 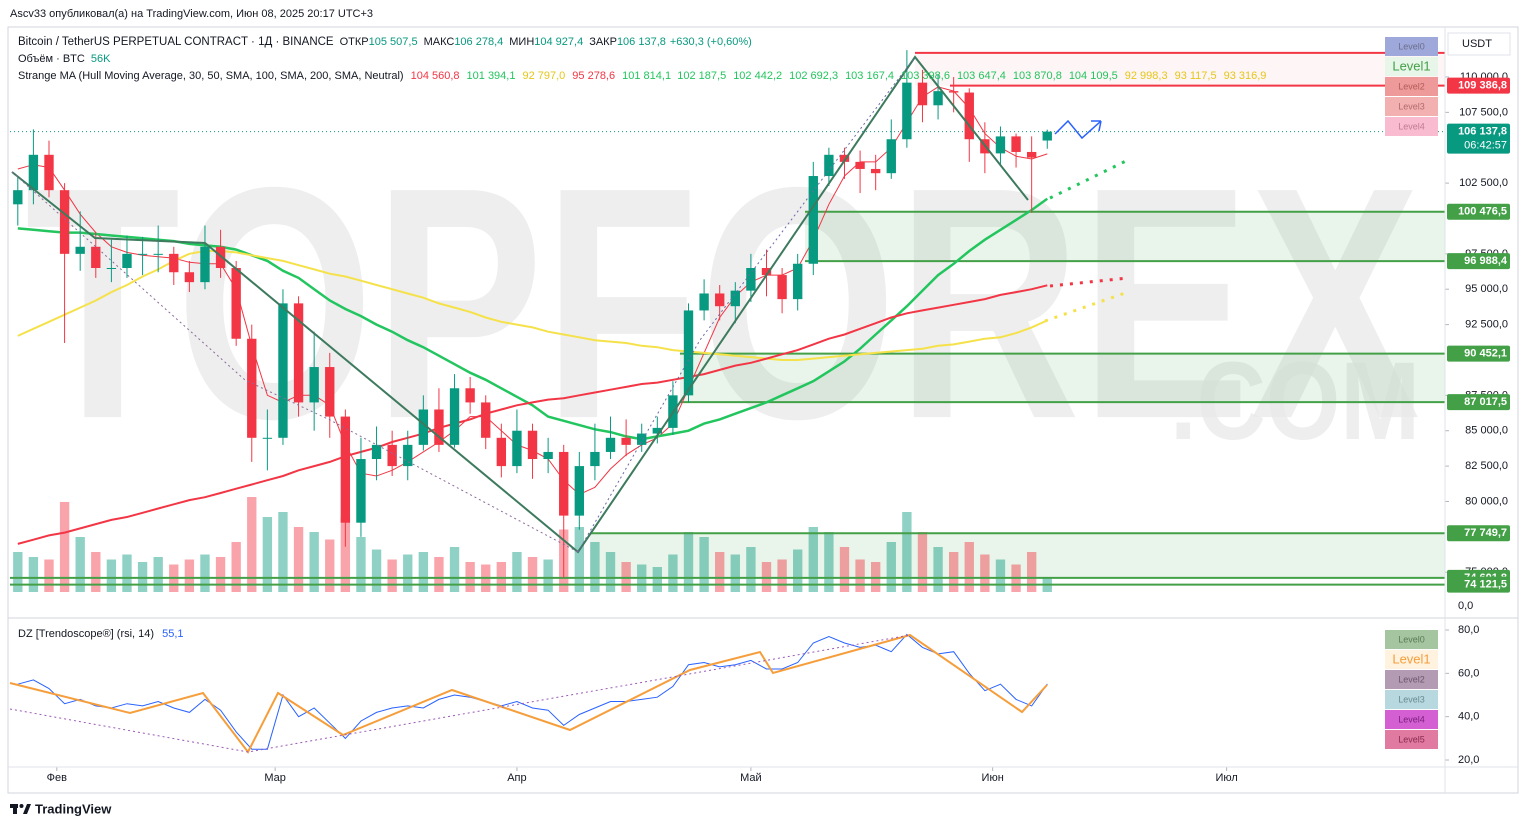 What do you see at coordinates (1486, 501) in the screenshot?
I see `y-tick-label: 80 000,0` at bounding box center [1486, 501].